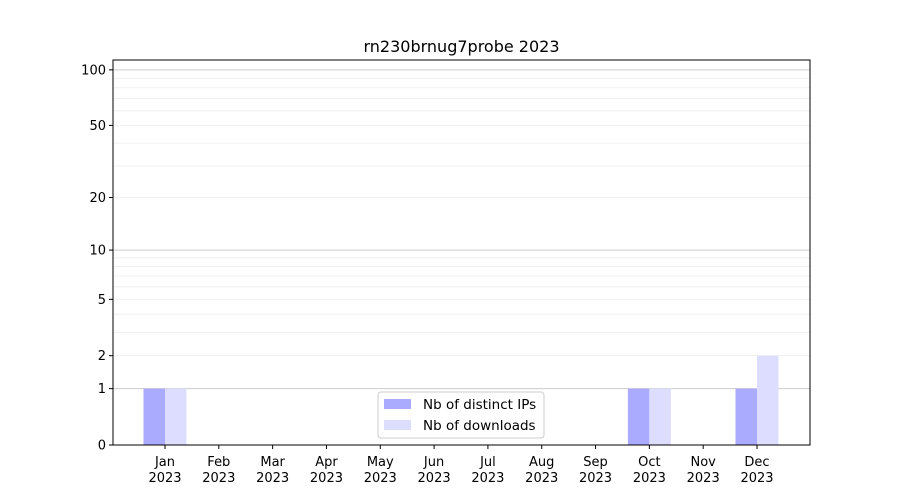 The height and width of the screenshot is (504, 900). What do you see at coordinates (541, 470) in the screenshot?
I see `x-tick-label: Aug 2023` at bounding box center [541, 470].